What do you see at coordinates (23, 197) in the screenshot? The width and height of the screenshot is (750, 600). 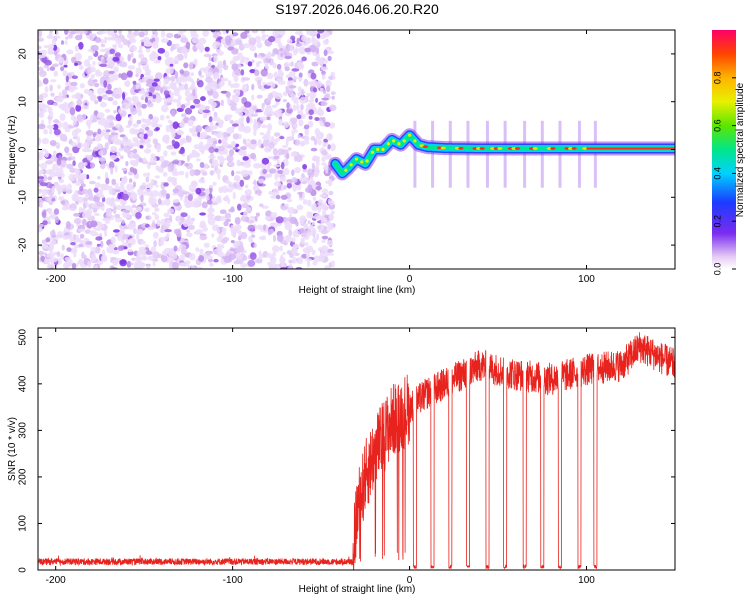 I see `spectrogram-y-tick-label: -10` at bounding box center [23, 197].